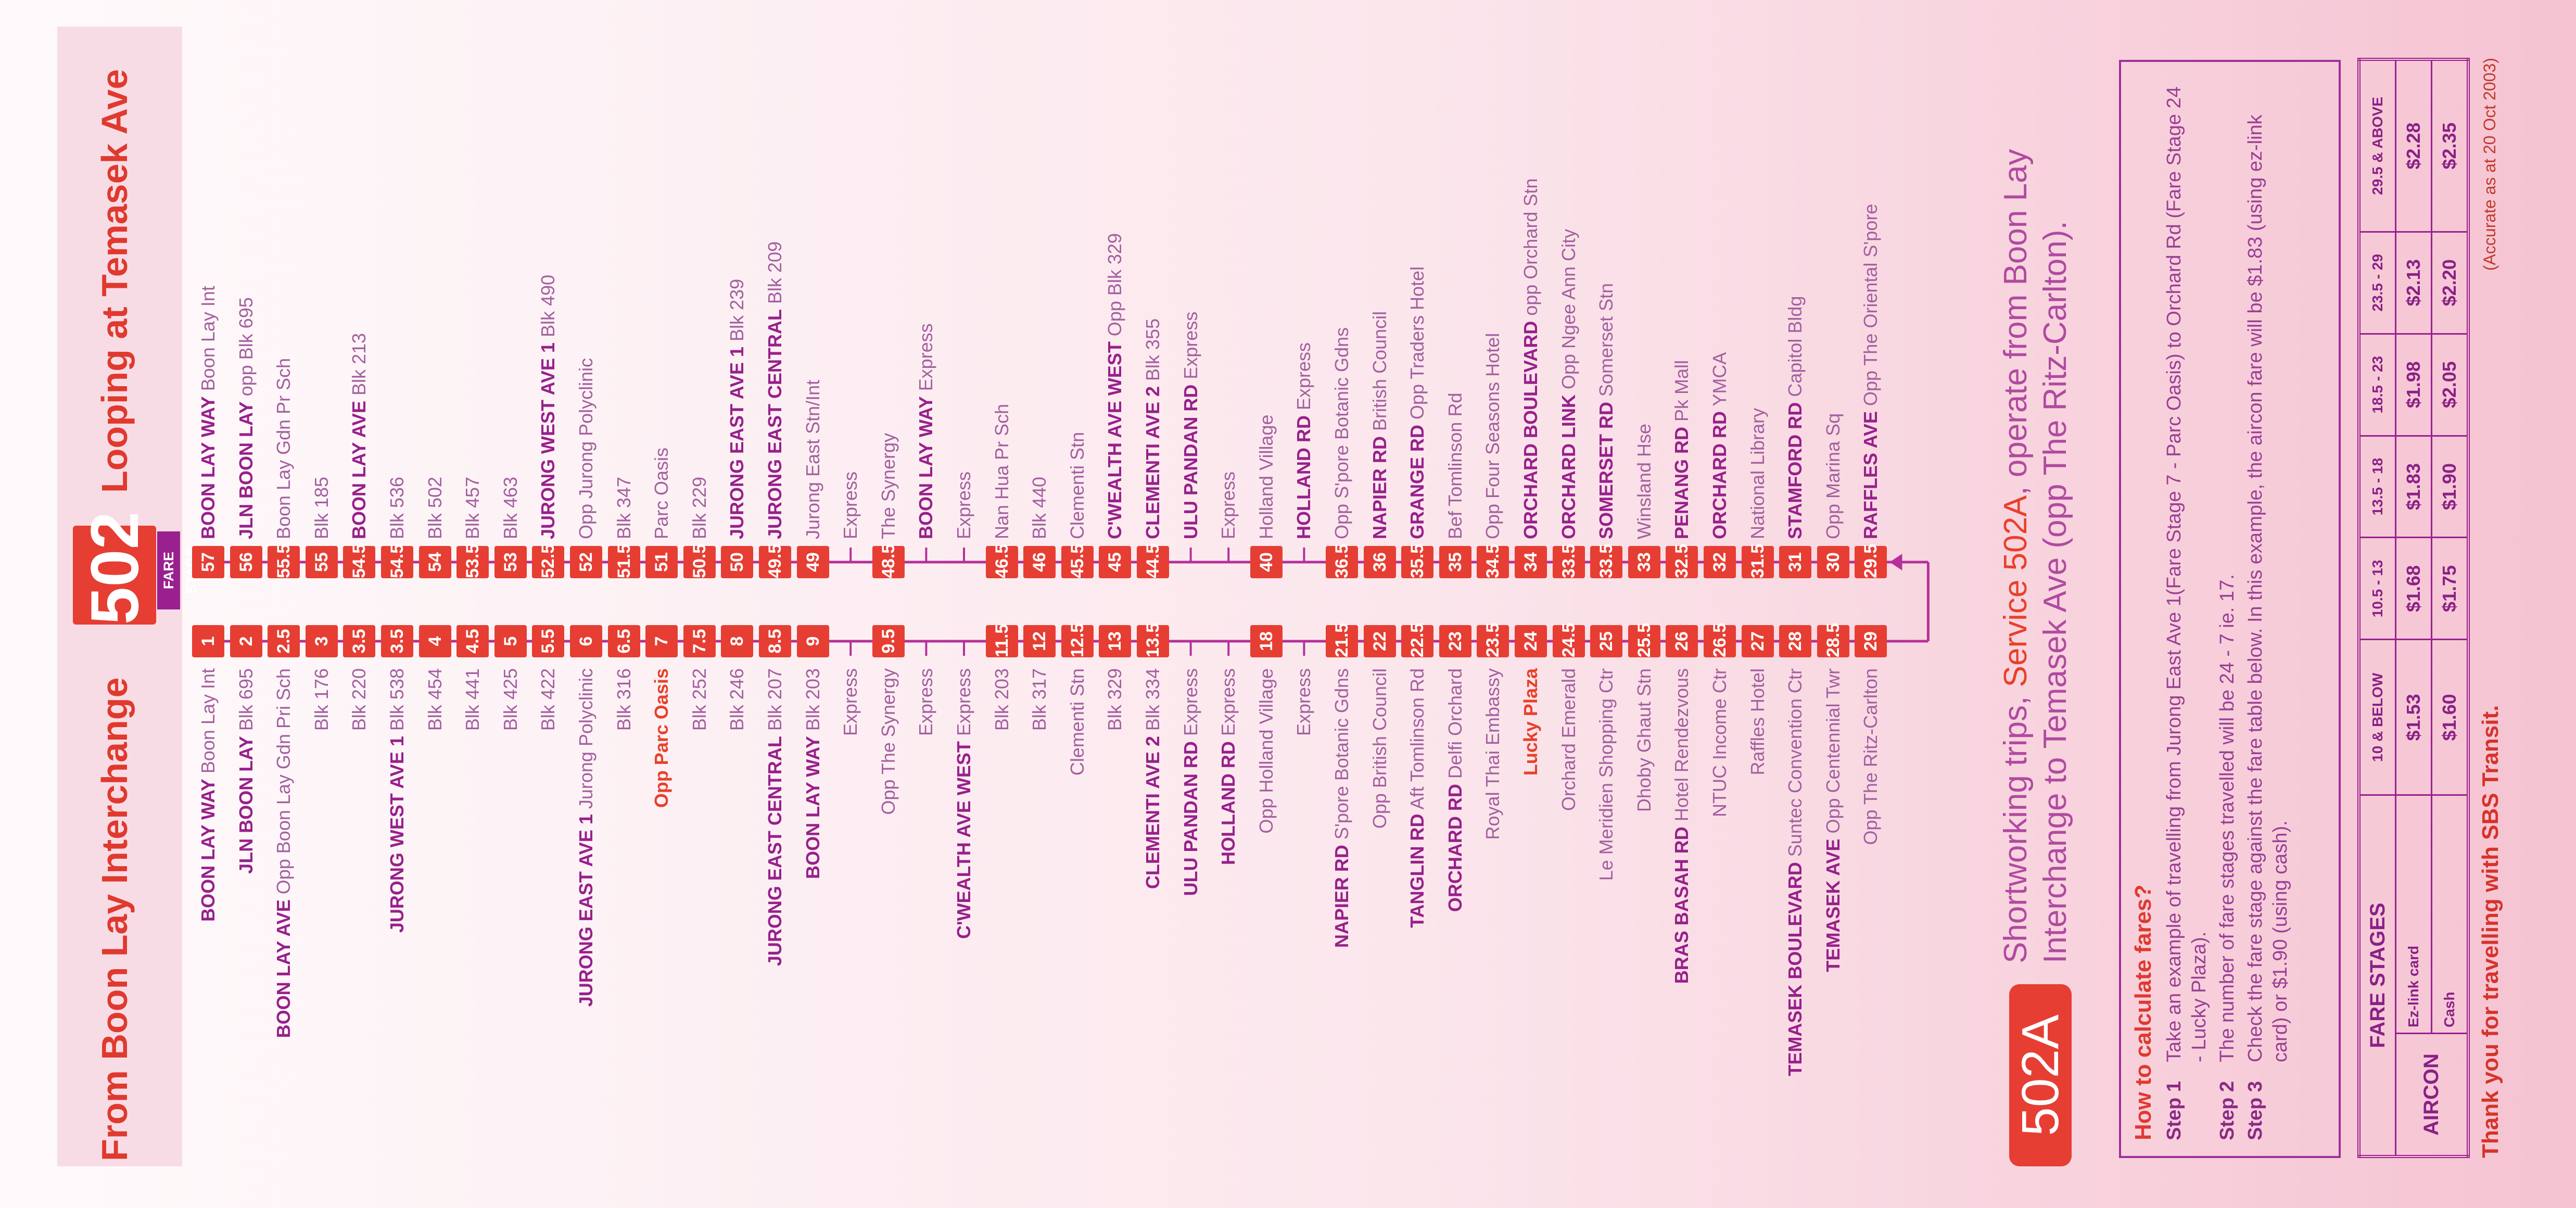  Describe the element at coordinates (208, 641) in the screenshot. I see `fare-stage: 1` at that location.